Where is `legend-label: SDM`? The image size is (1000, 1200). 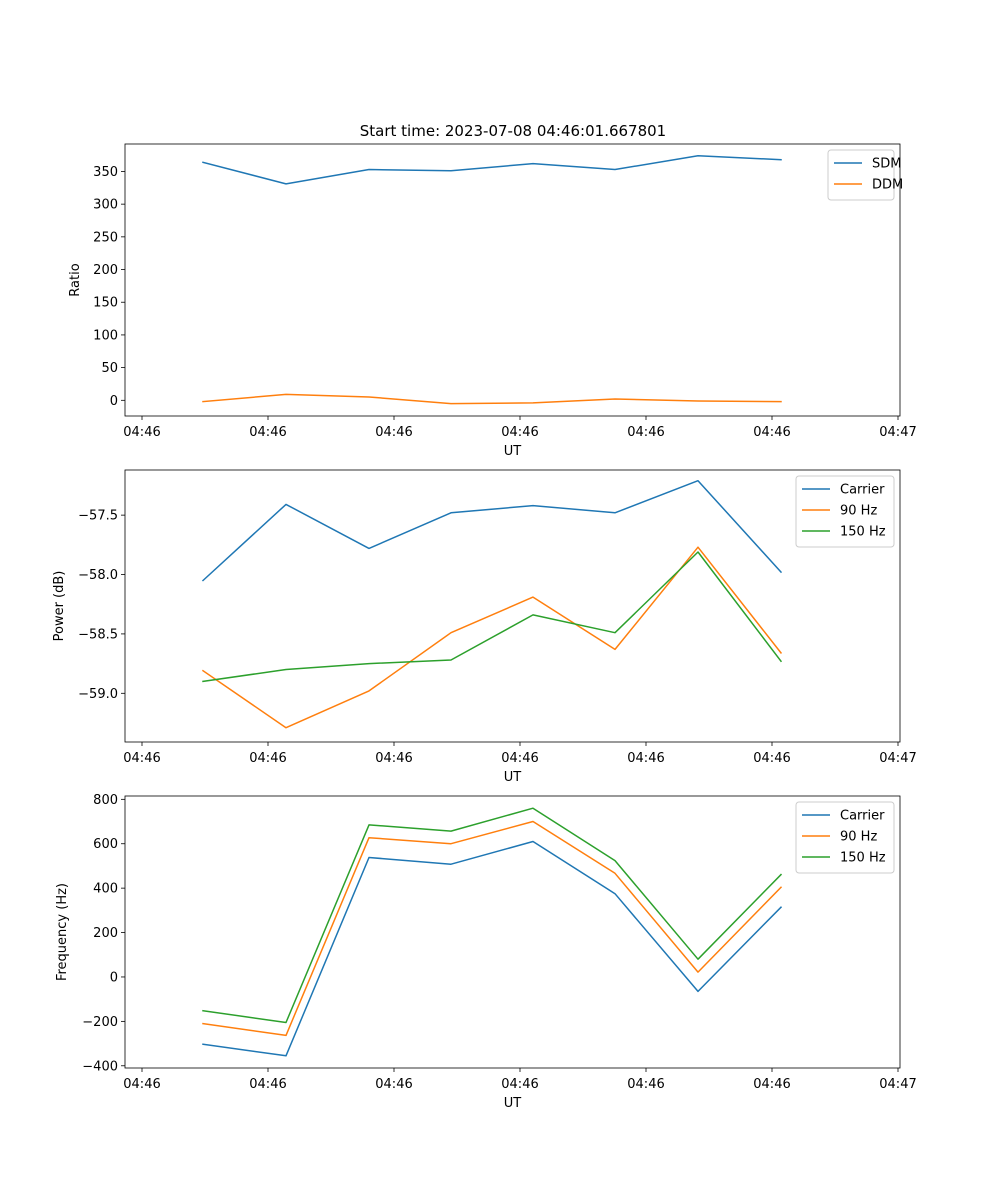 legend-label: SDM is located at coordinates (886, 164).